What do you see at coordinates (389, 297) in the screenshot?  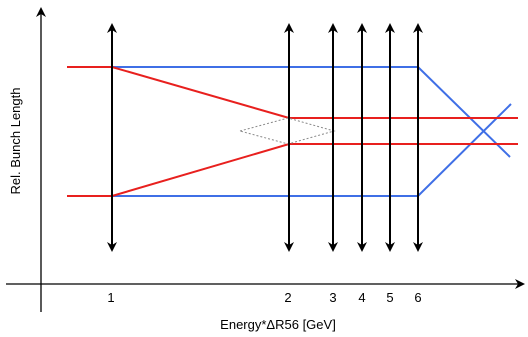 I see `tick-label-5: 5` at bounding box center [389, 297].